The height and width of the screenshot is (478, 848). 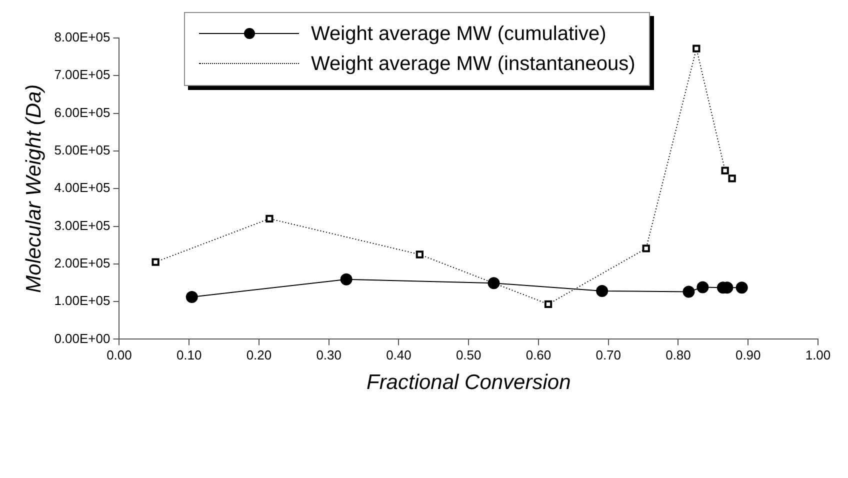 I want to click on x-tick-label: 0.00, so click(x=119, y=355).